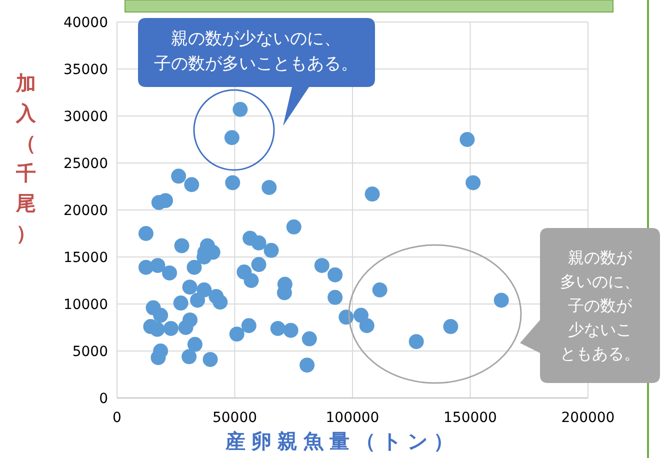 The height and width of the screenshot is (458, 663). Describe the element at coordinates (85, 22) in the screenshot. I see `y-tick-label: 40000` at that location.